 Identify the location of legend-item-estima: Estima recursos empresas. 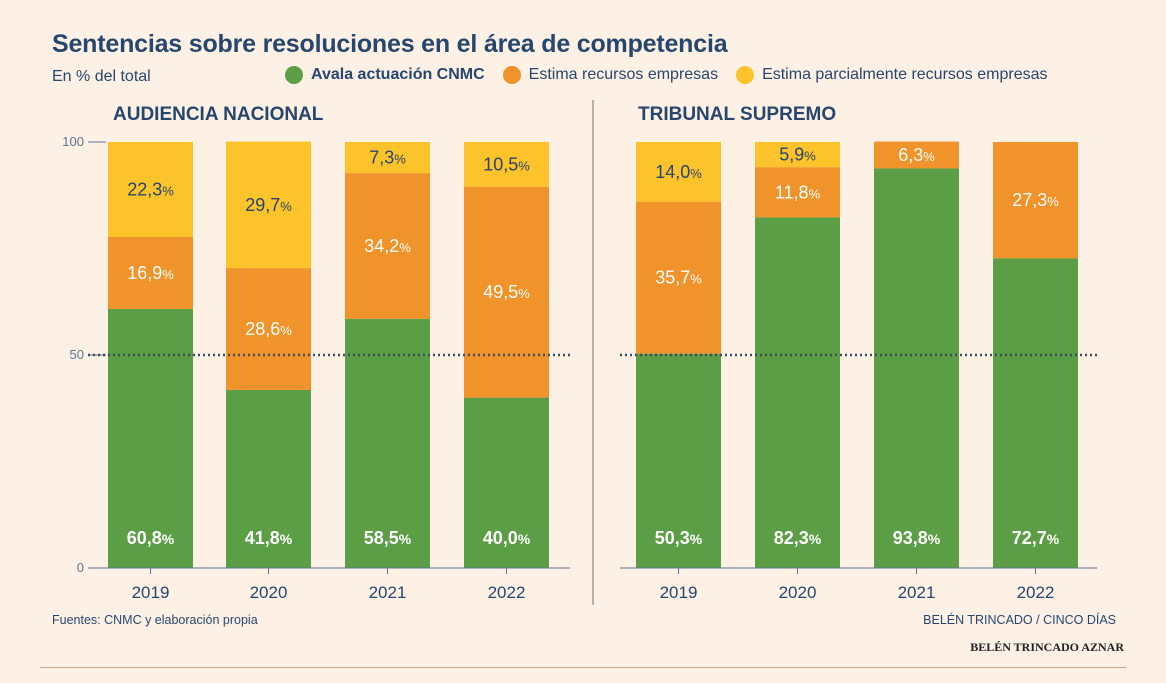
(610, 75).